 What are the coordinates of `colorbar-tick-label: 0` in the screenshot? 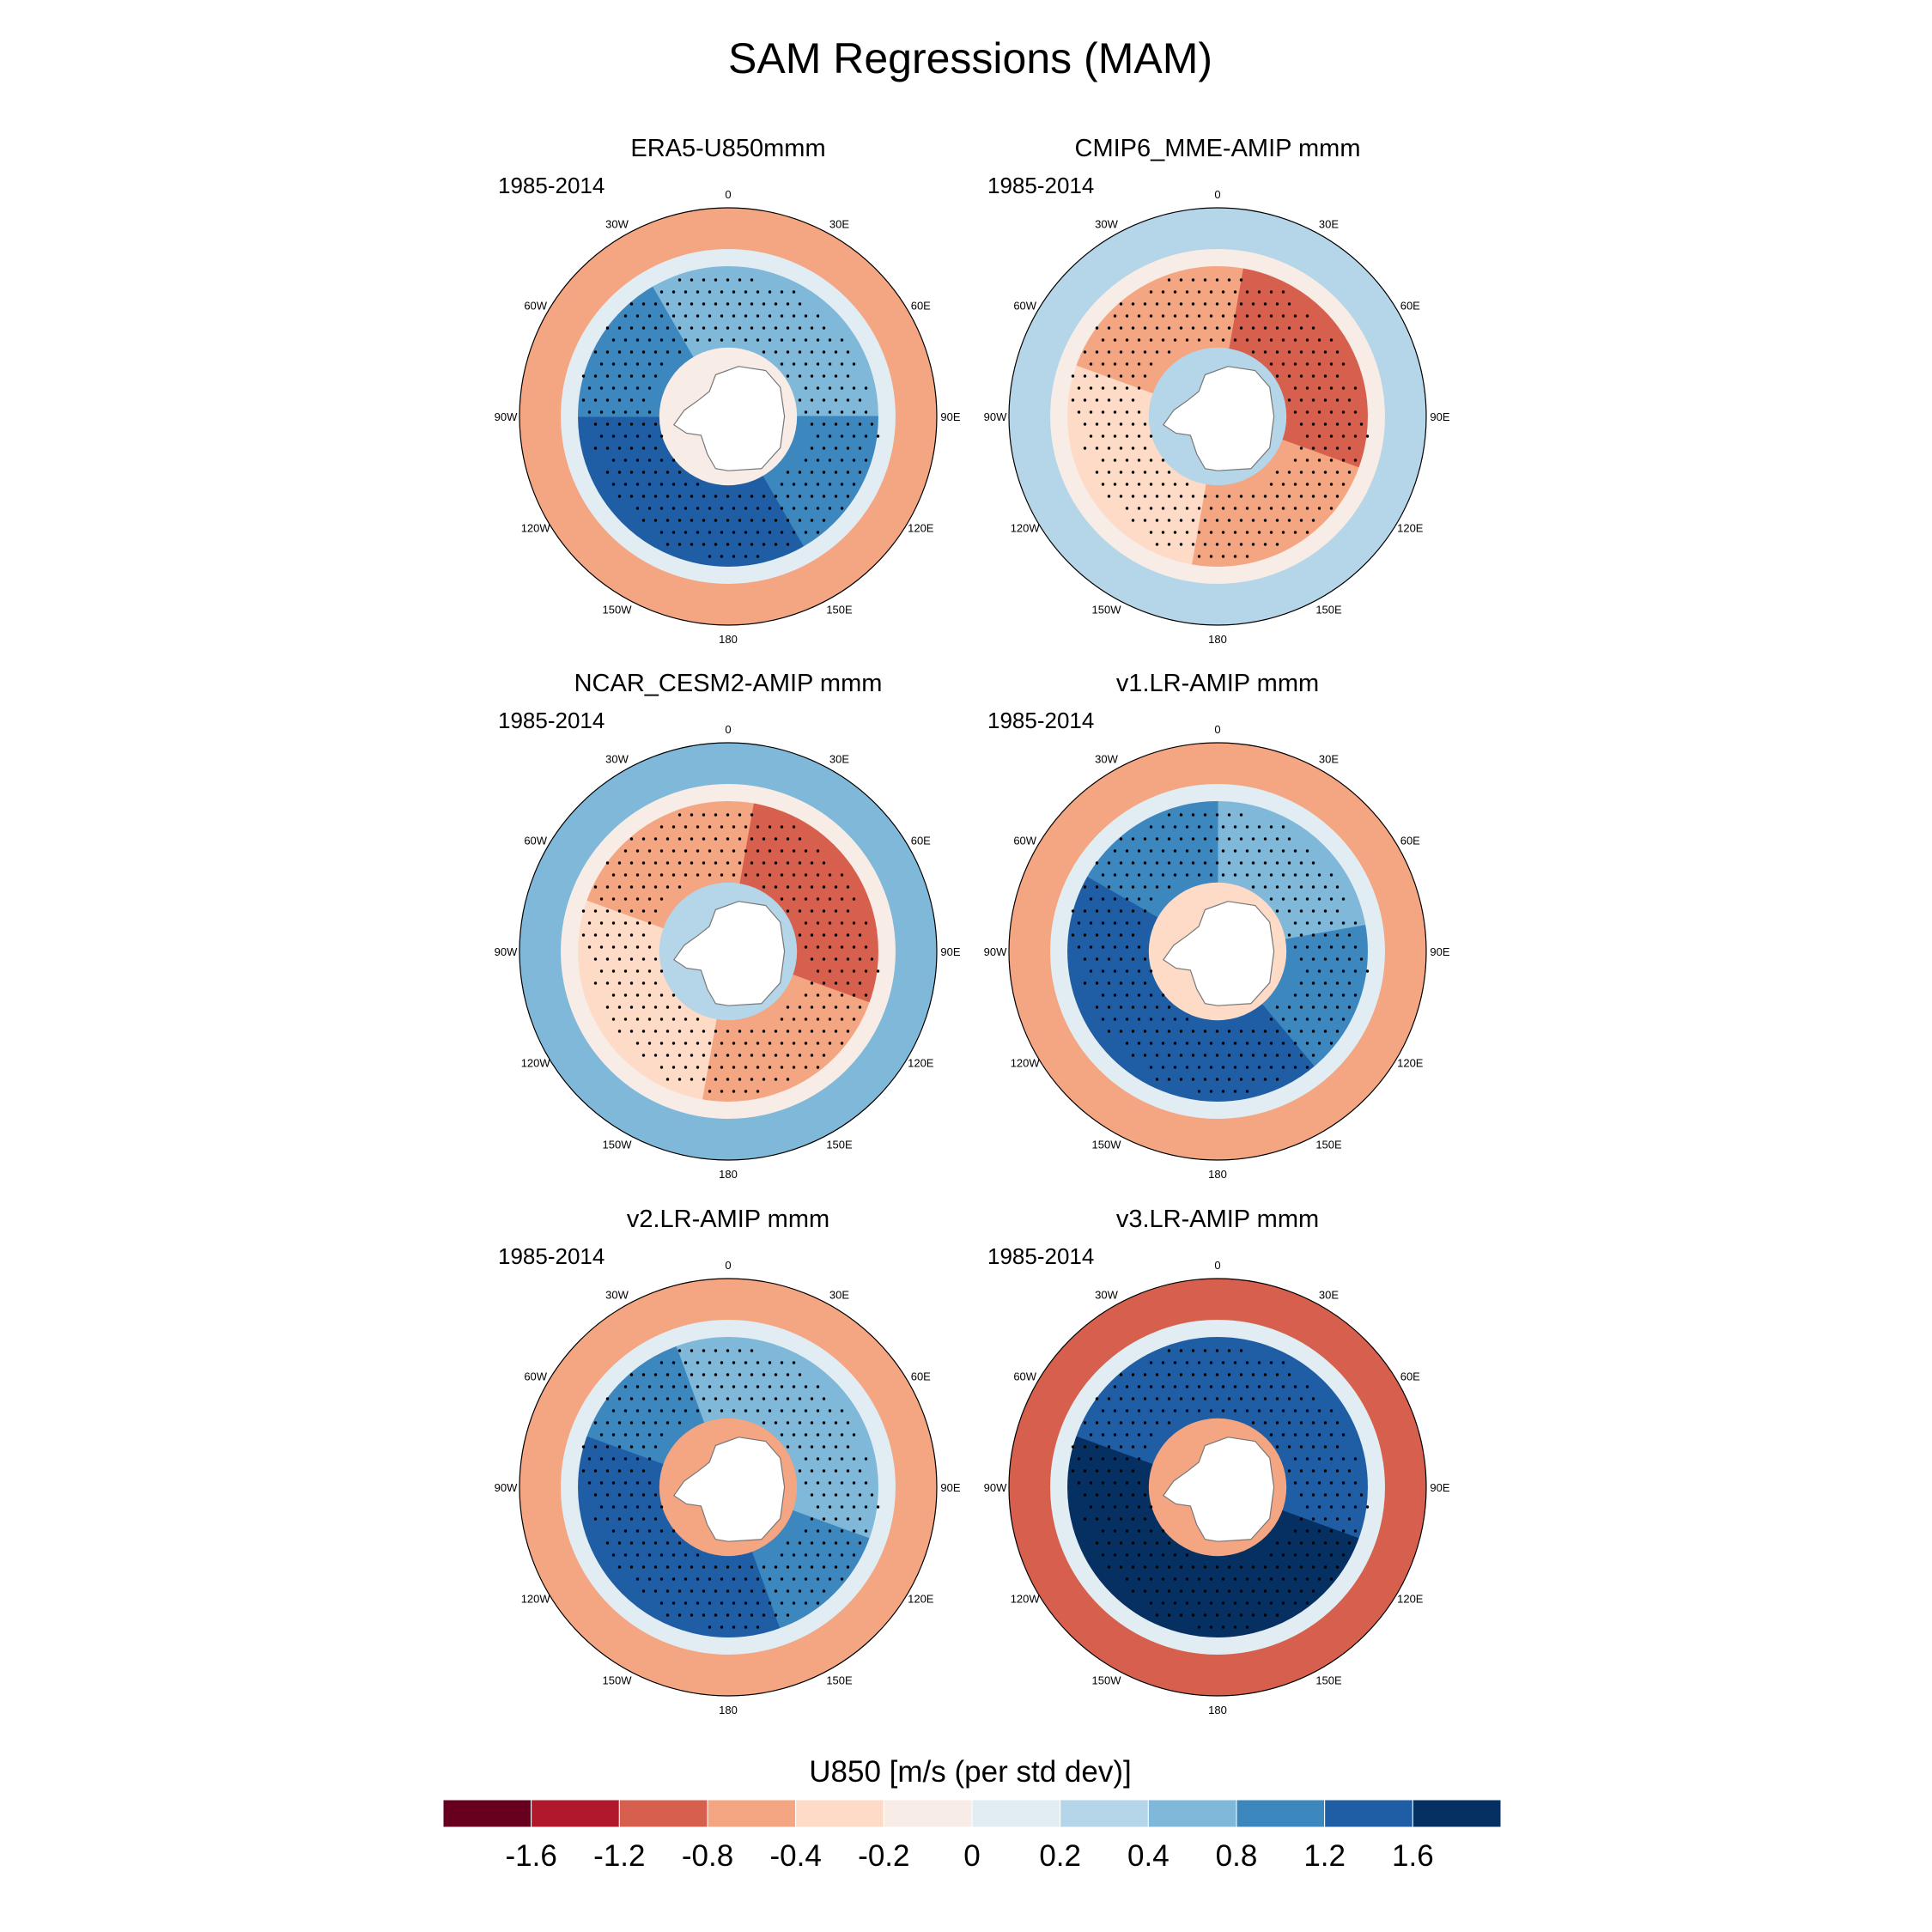 It's located at (972, 1856).